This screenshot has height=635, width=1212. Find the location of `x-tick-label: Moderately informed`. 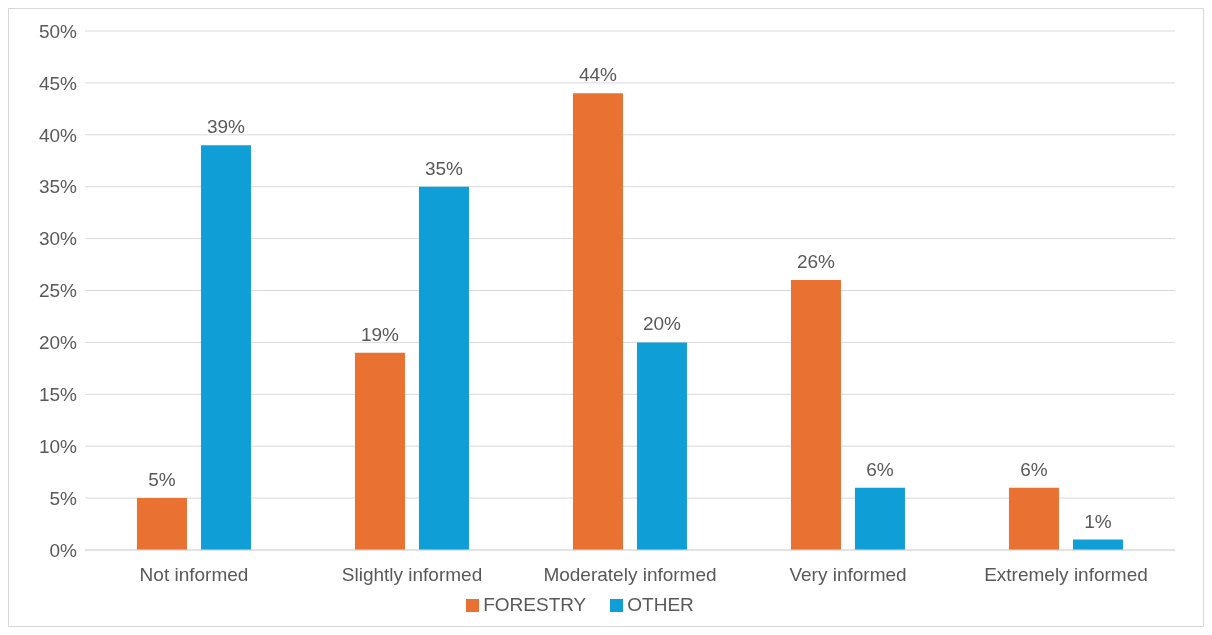

x-tick-label: Moderately informed is located at coordinates (630, 575).